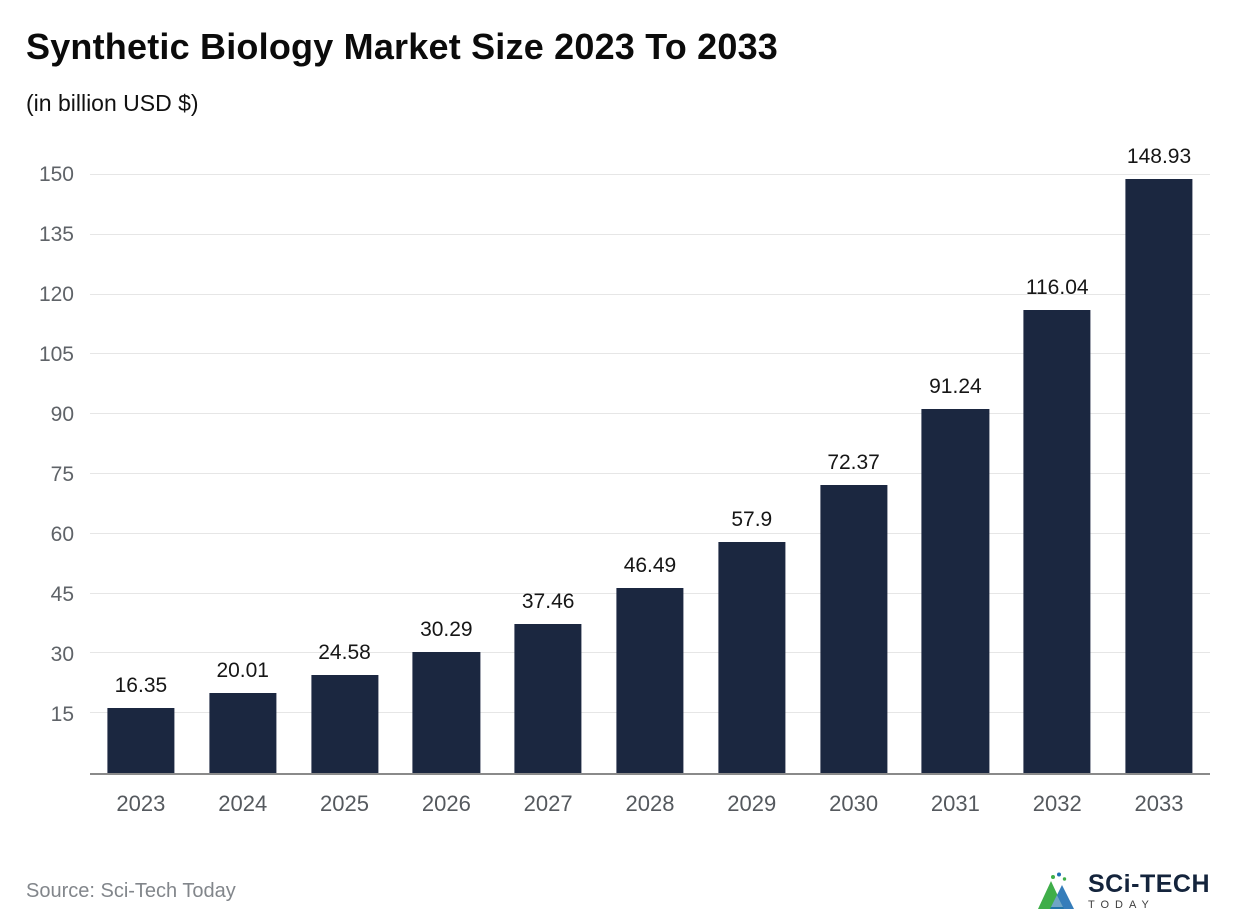 This screenshot has width=1240, height=910. I want to click on x-axis-label: 2025, so click(345, 803).